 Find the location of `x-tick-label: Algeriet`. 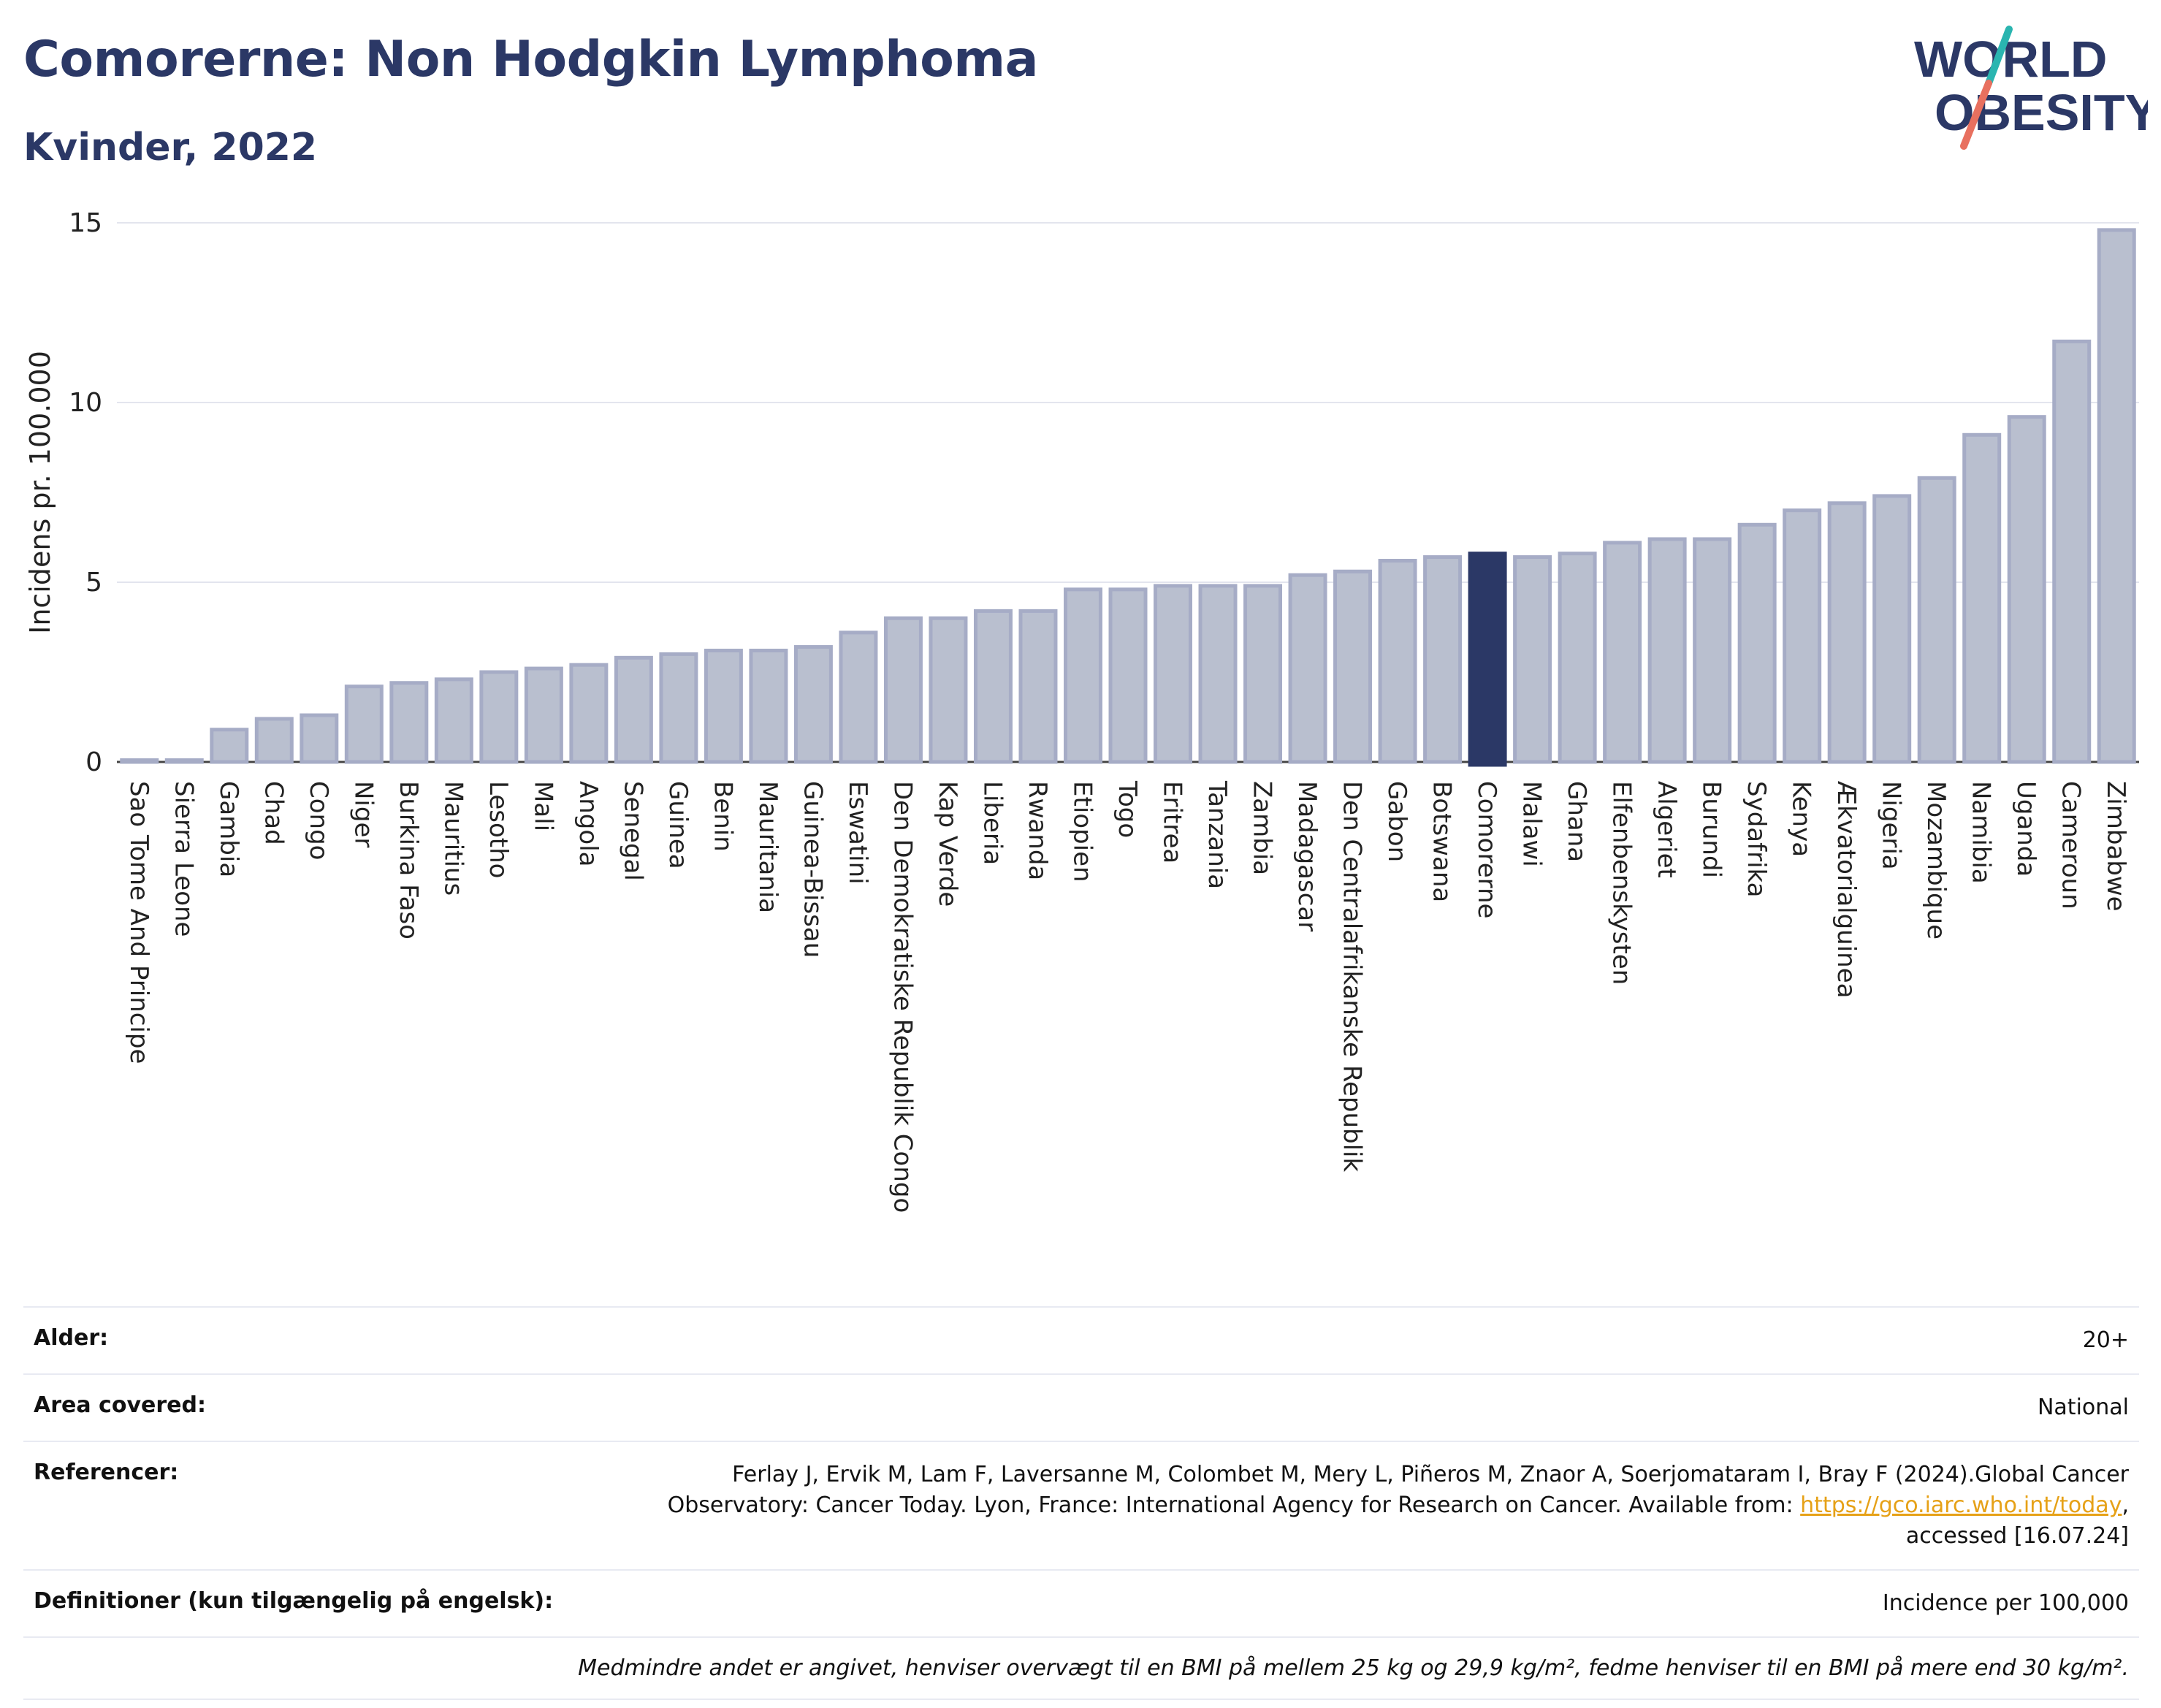

x-tick-label: Algeriet is located at coordinates (1667, 829).